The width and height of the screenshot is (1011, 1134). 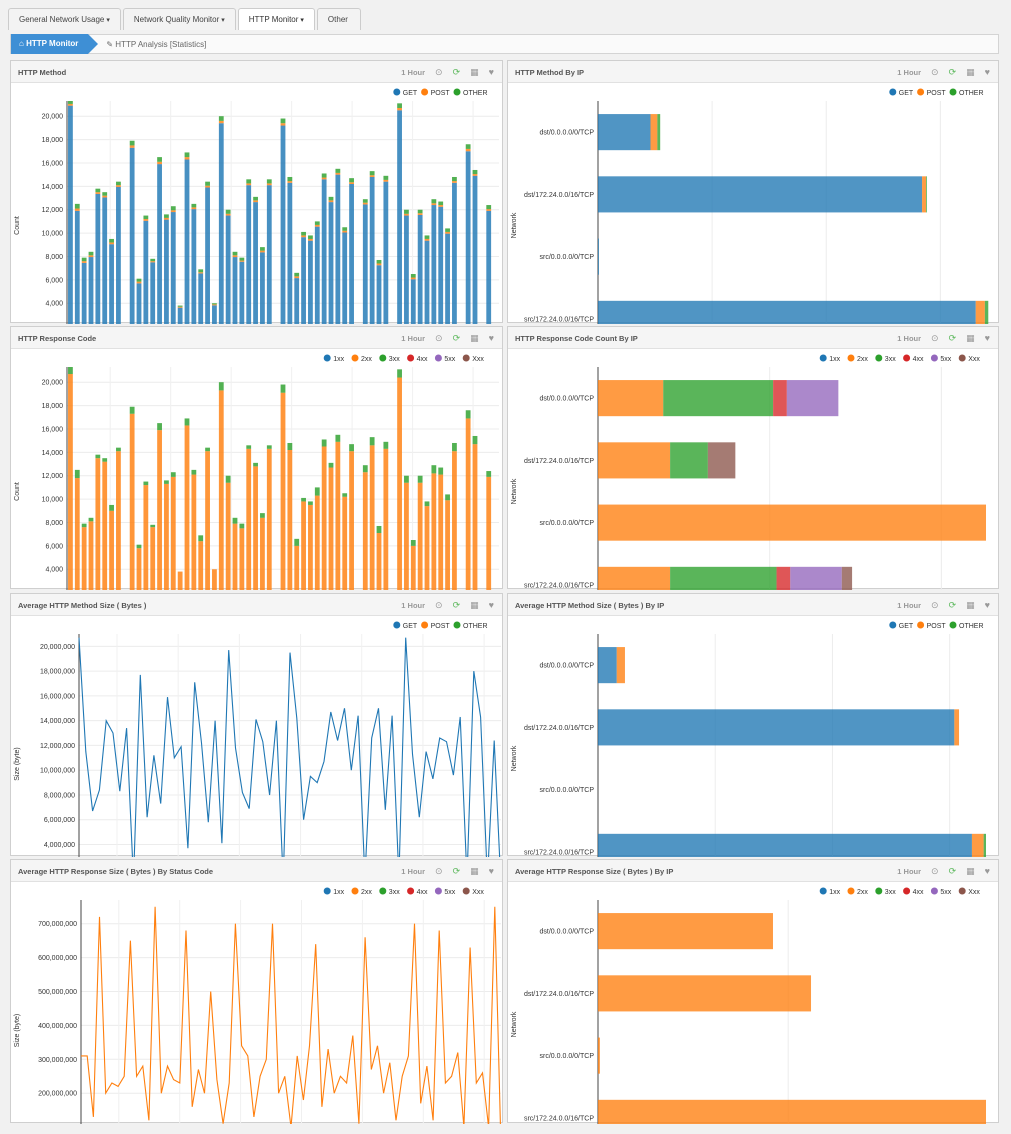 I want to click on bar-4xx, so click(x=780, y=398).